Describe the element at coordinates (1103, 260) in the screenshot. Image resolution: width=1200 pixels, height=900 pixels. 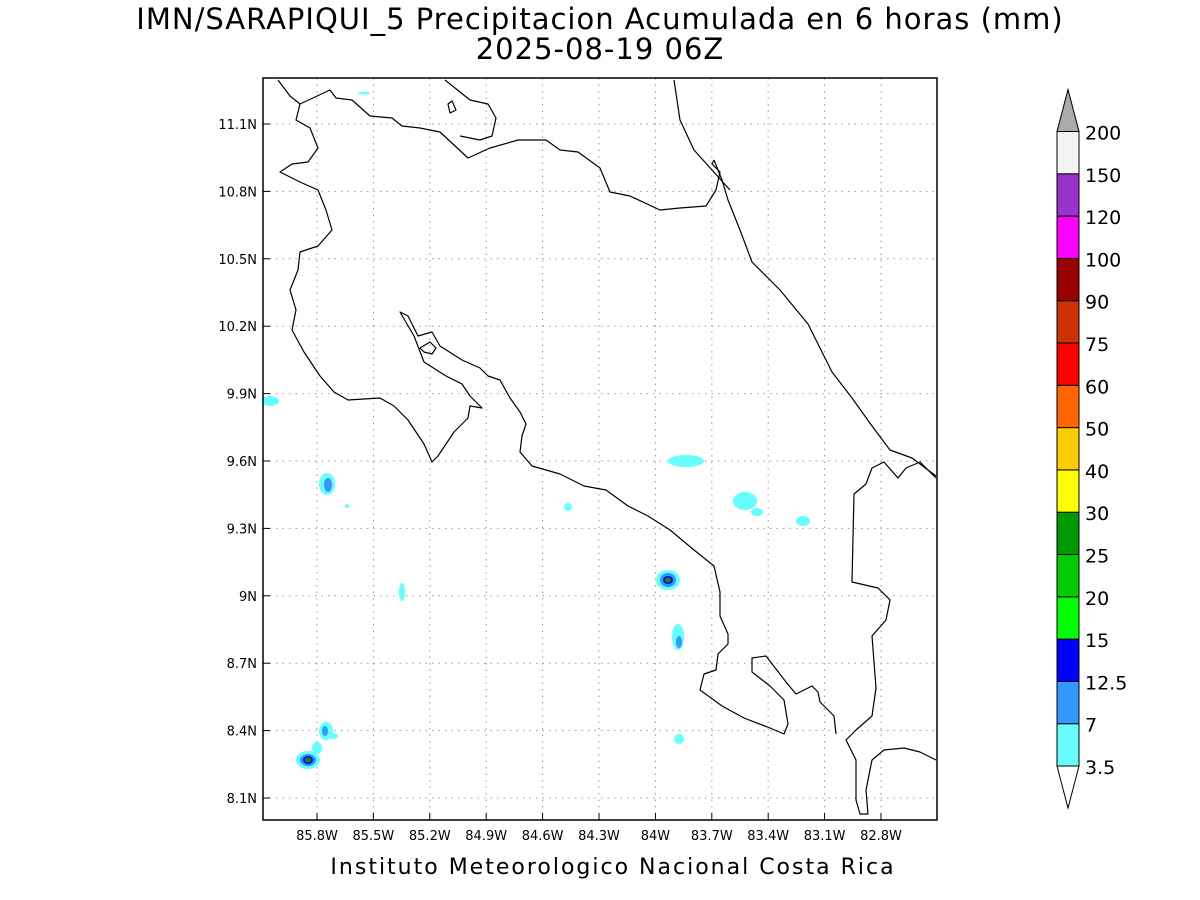
I see `colorbar-level-label: 100` at that location.